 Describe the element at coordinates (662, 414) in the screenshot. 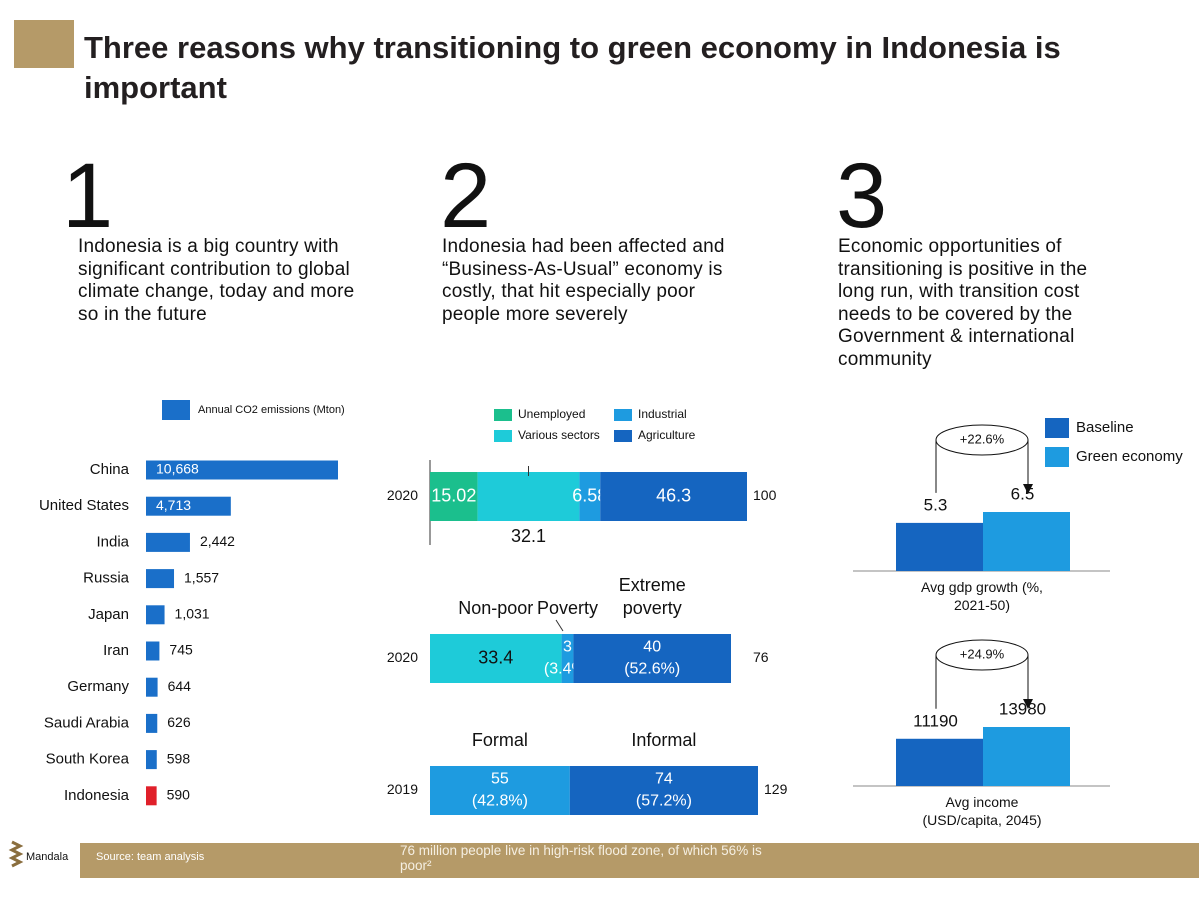

I see `legend-label: Industrial` at that location.